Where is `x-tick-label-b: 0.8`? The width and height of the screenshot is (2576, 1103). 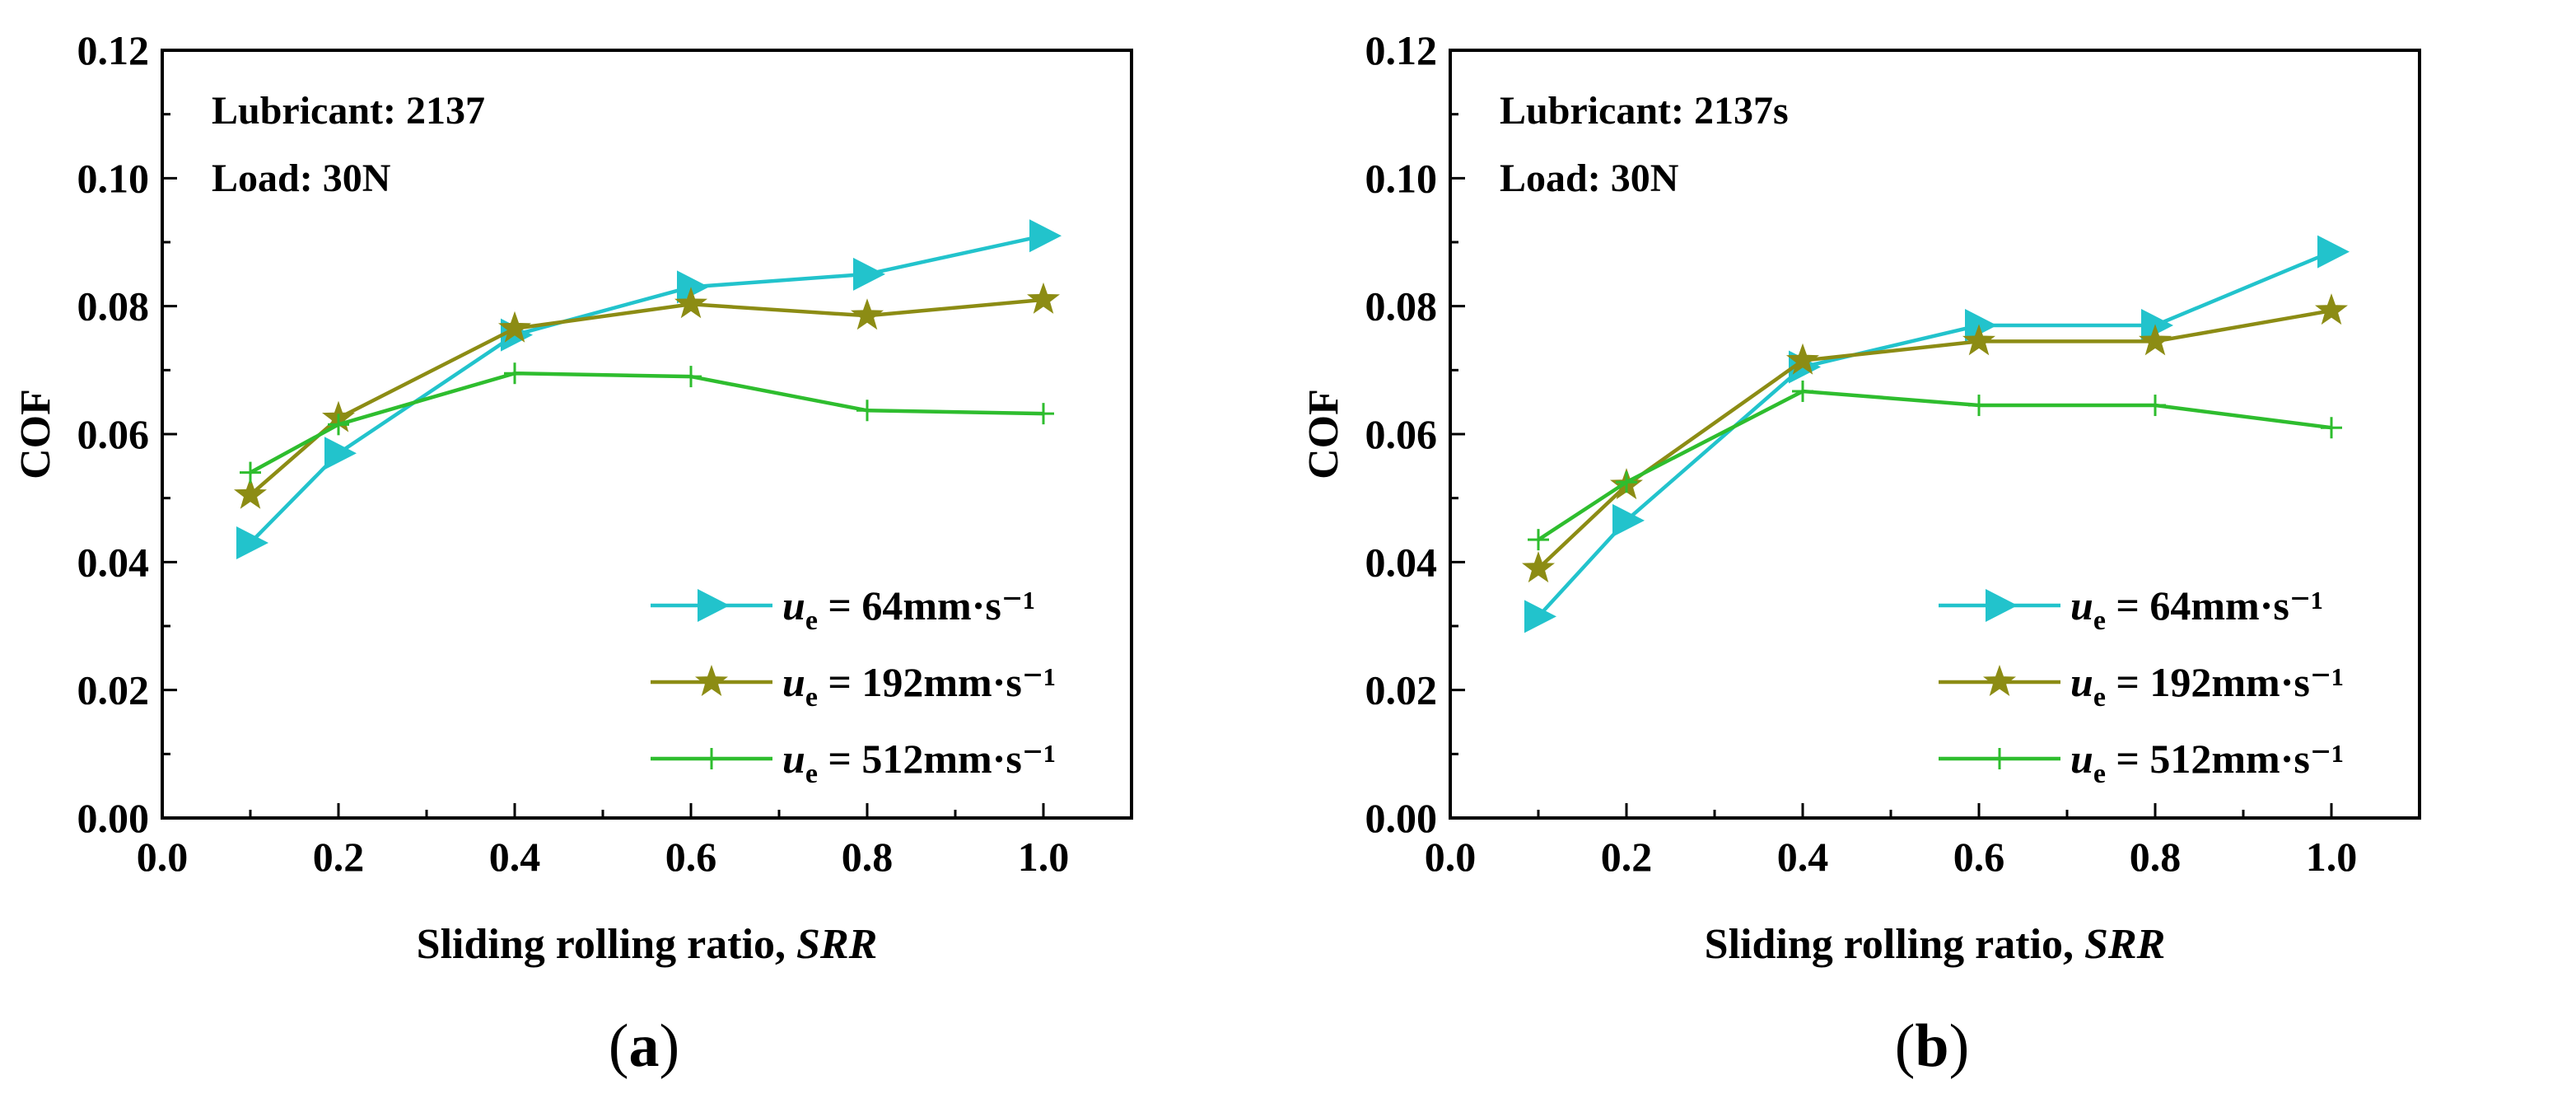 x-tick-label-b: 0.8 is located at coordinates (2156, 857).